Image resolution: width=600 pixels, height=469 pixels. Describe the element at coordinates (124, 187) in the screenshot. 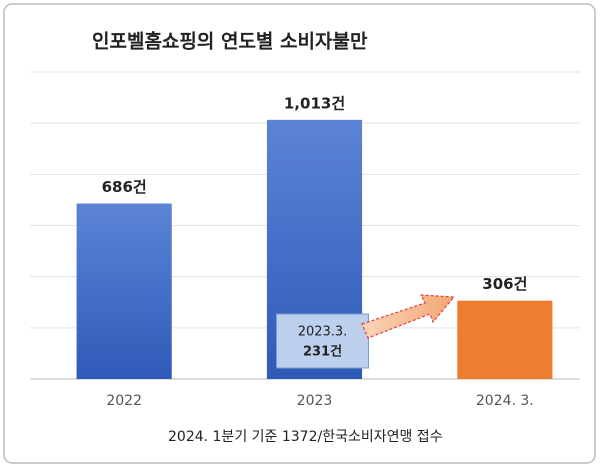

I see `value-label: 686건` at that location.